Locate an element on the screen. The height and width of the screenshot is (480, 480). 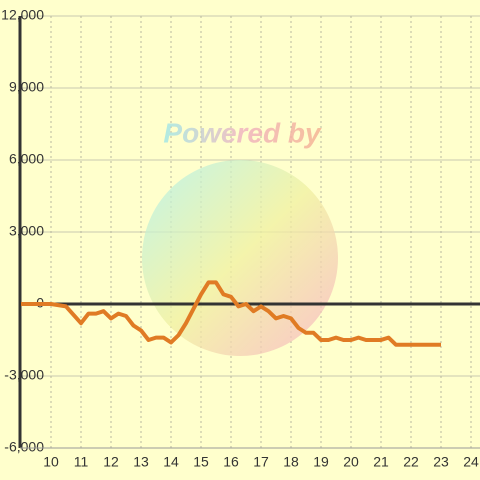
x-tick-label: 10 is located at coordinates (51, 462).